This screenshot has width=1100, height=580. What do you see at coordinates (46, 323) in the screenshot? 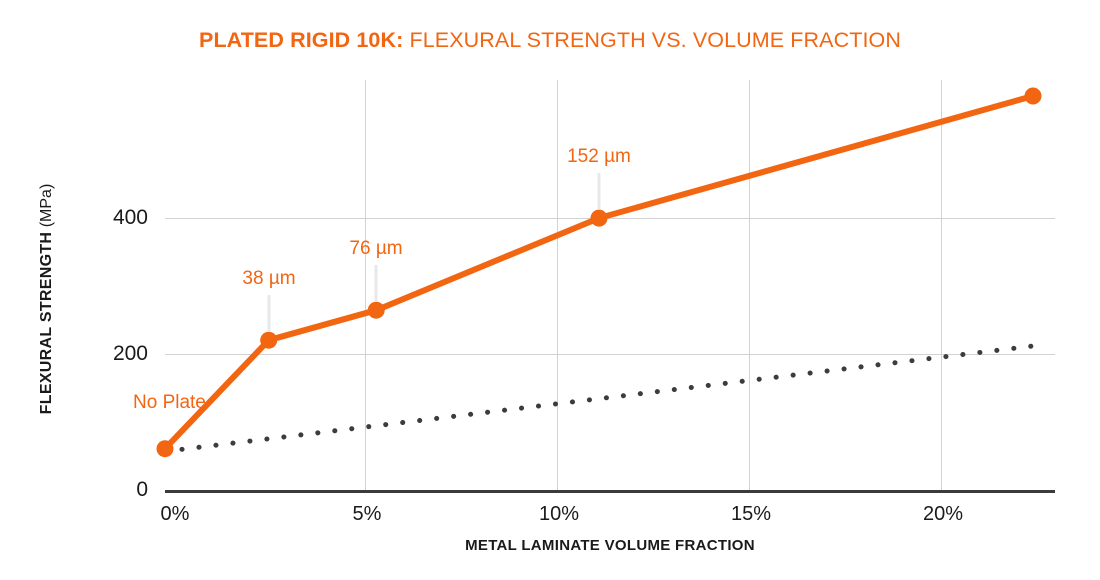
I see `y-axis-title-text: FLEXURAL STRENGTH` at bounding box center [46, 323].